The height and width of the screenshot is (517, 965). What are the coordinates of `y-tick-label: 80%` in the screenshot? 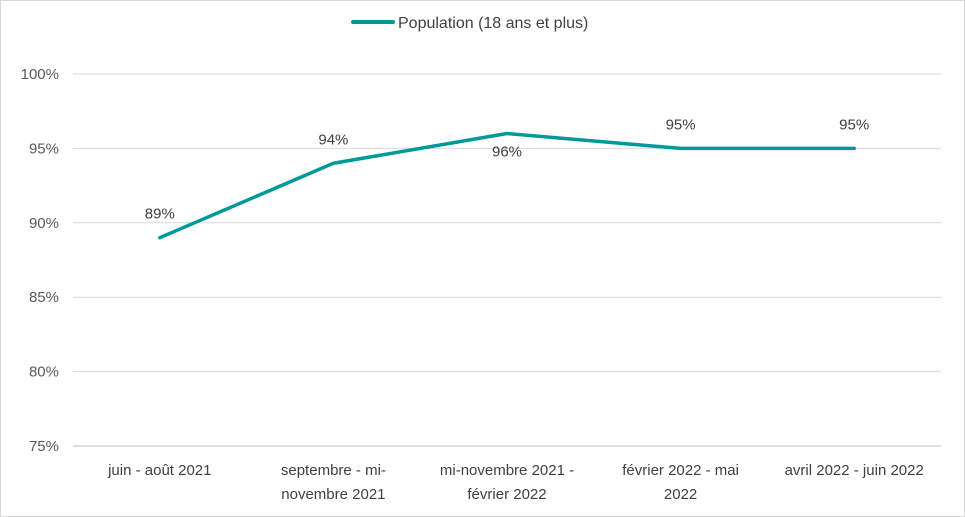 It's located at (44, 372).